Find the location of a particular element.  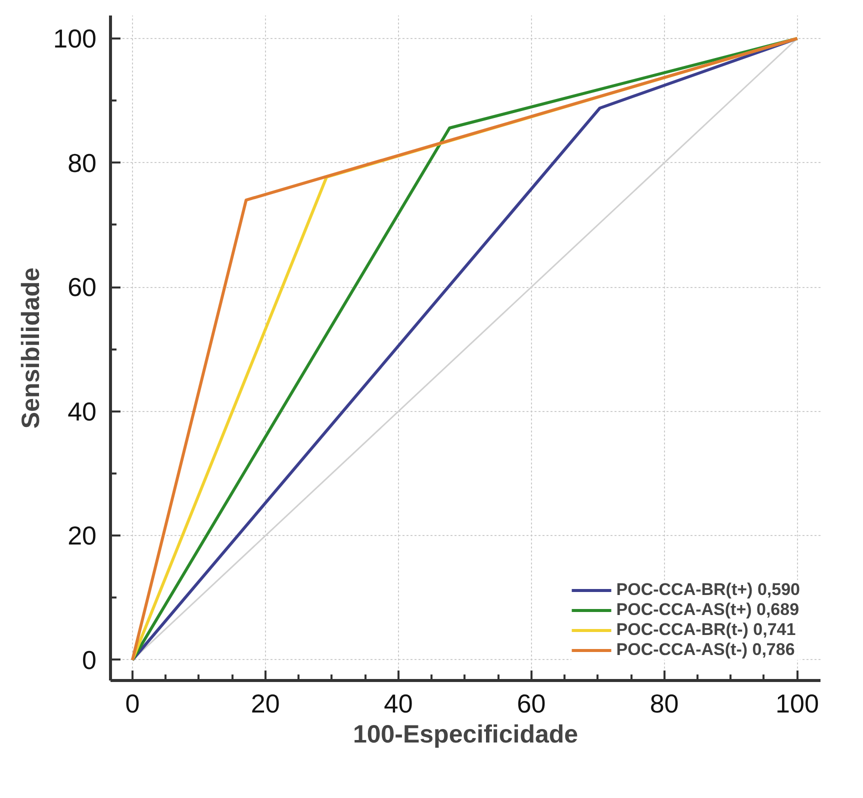

x-tick-label: 40 is located at coordinates (398, 703).